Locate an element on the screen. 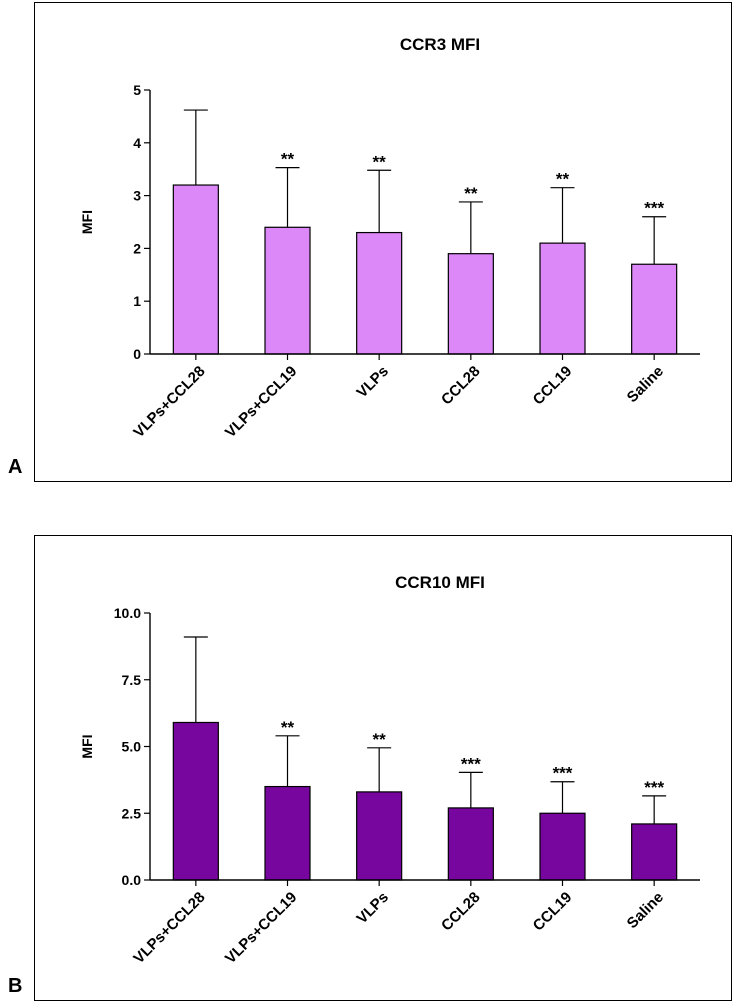  chart-title: CCR3 MFI is located at coordinates (440, 44).